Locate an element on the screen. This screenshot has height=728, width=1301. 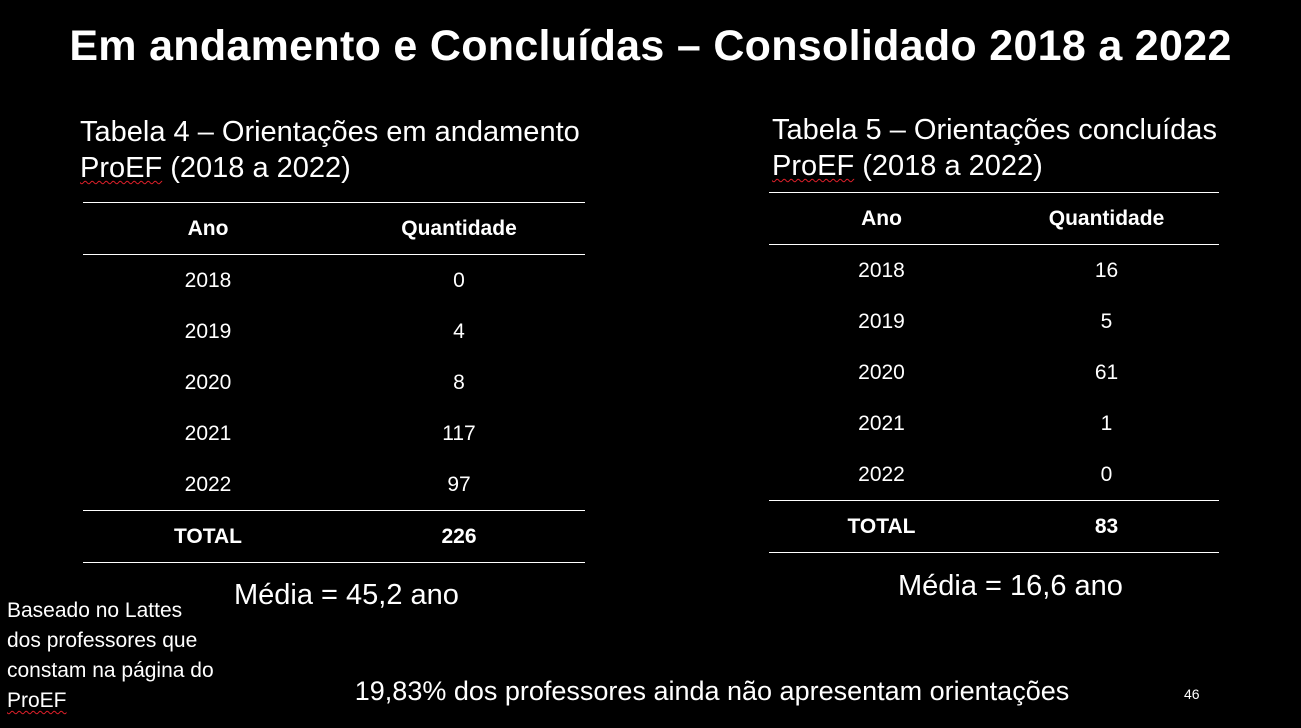
table5-total-row: TOTAL 83 is located at coordinates (994, 526).